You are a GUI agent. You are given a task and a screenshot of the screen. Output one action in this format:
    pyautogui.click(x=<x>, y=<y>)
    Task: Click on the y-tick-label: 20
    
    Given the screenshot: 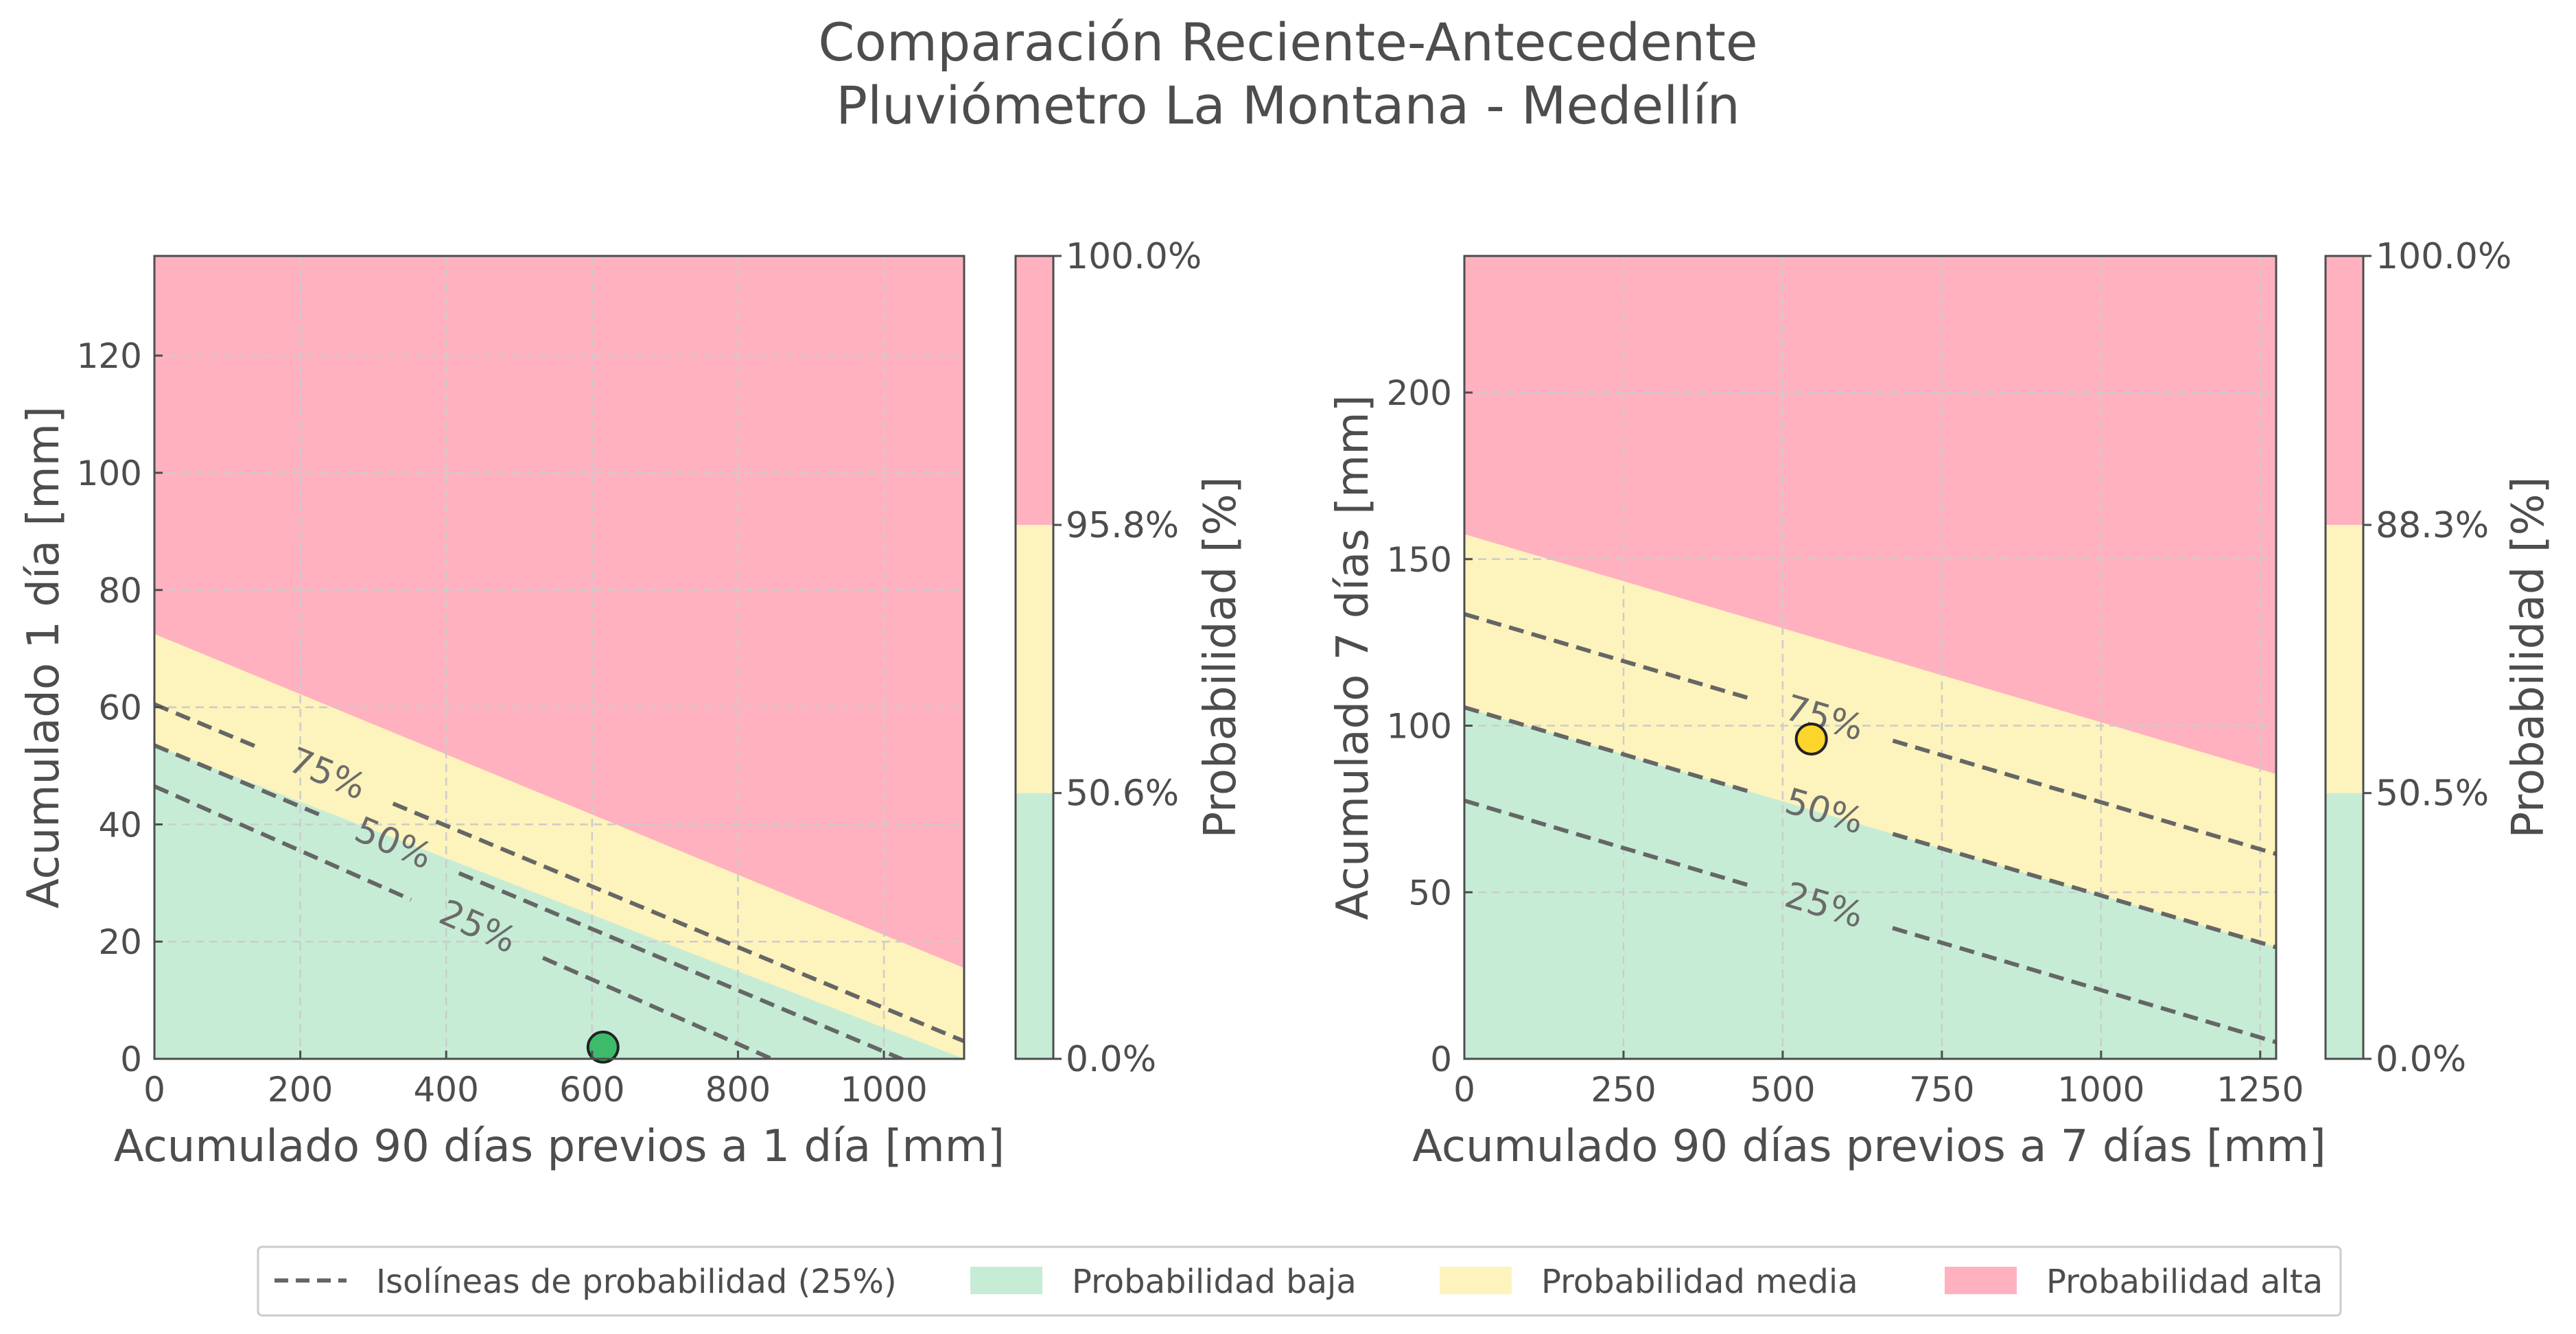 What is the action you would take?
    pyautogui.click(x=120, y=942)
    